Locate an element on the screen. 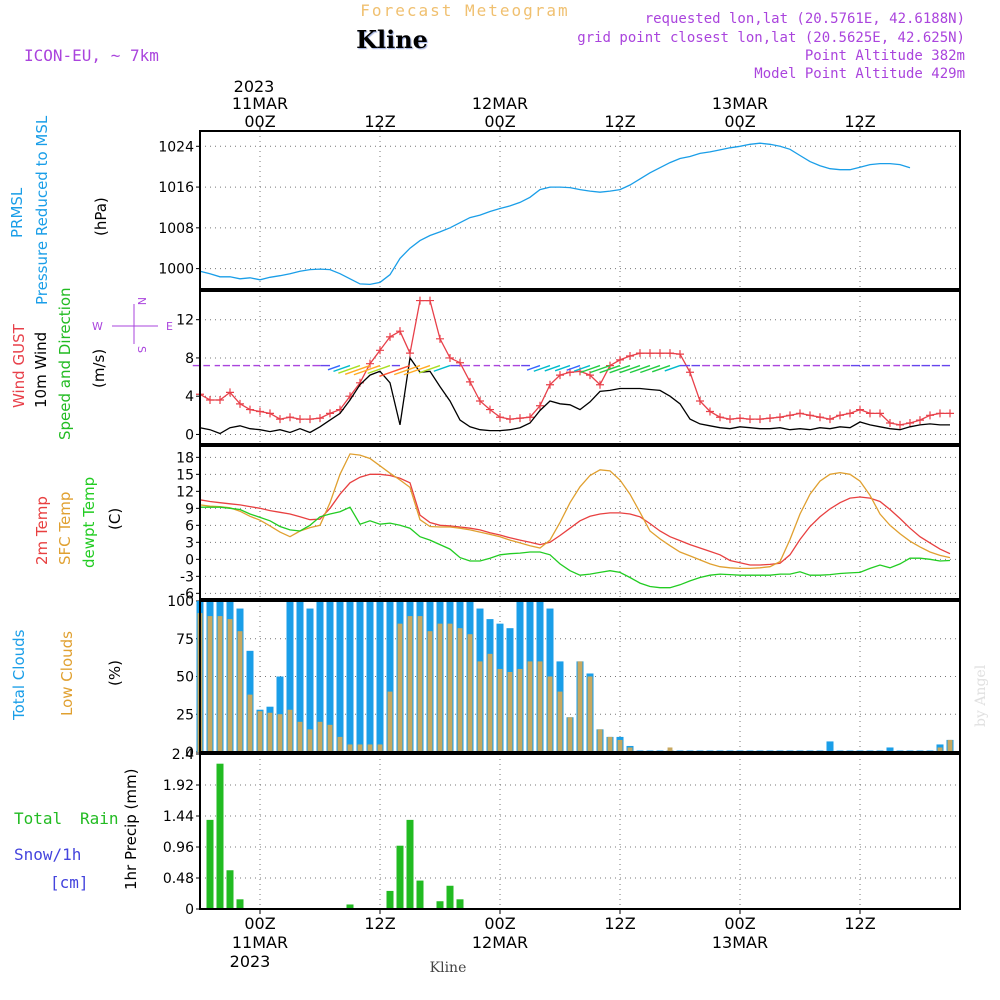  point-altitude: Point Altitude 382m is located at coordinates (885, 56).